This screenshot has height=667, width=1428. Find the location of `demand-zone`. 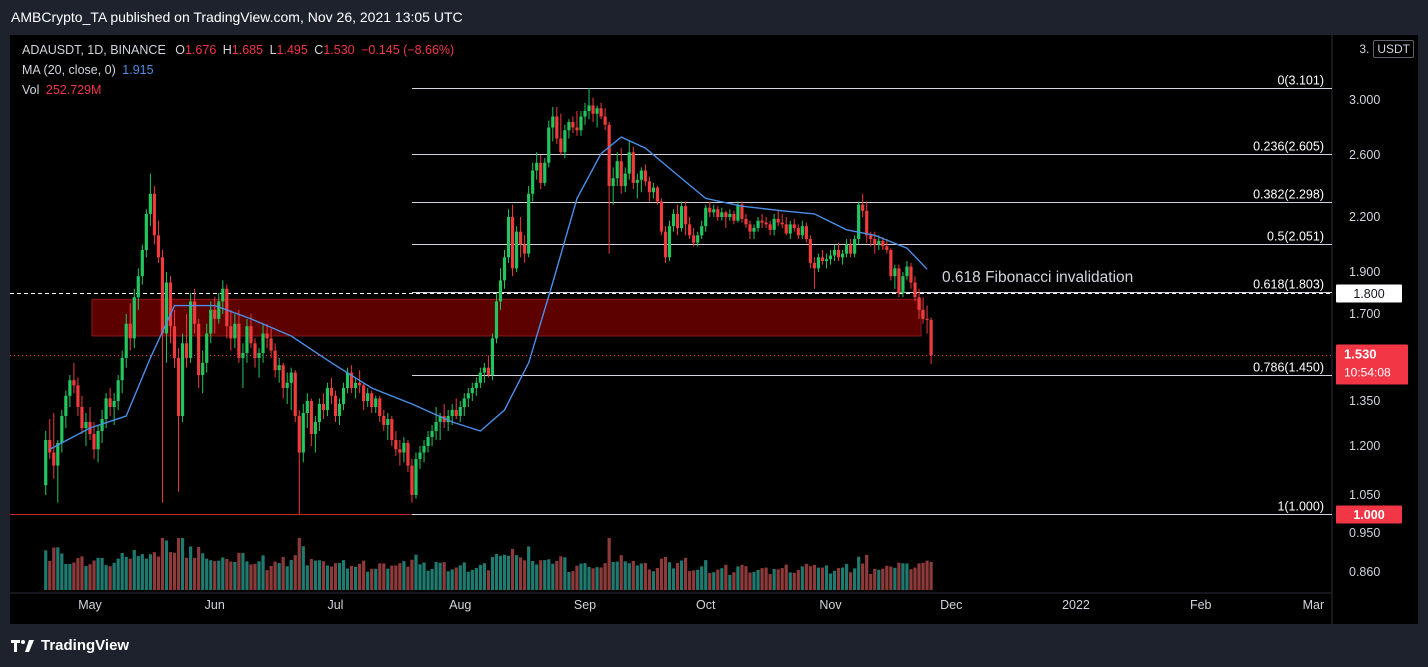

demand-zone is located at coordinates (506, 317).